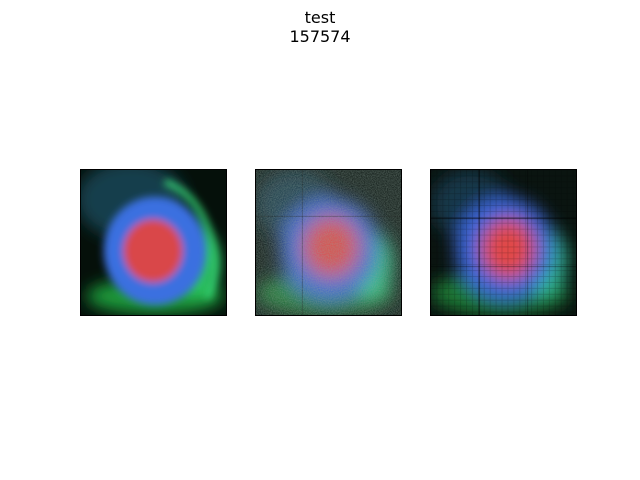 This screenshot has width=640, height=480. Describe the element at coordinates (320, 17) in the screenshot. I see `title-line-1: test` at that location.